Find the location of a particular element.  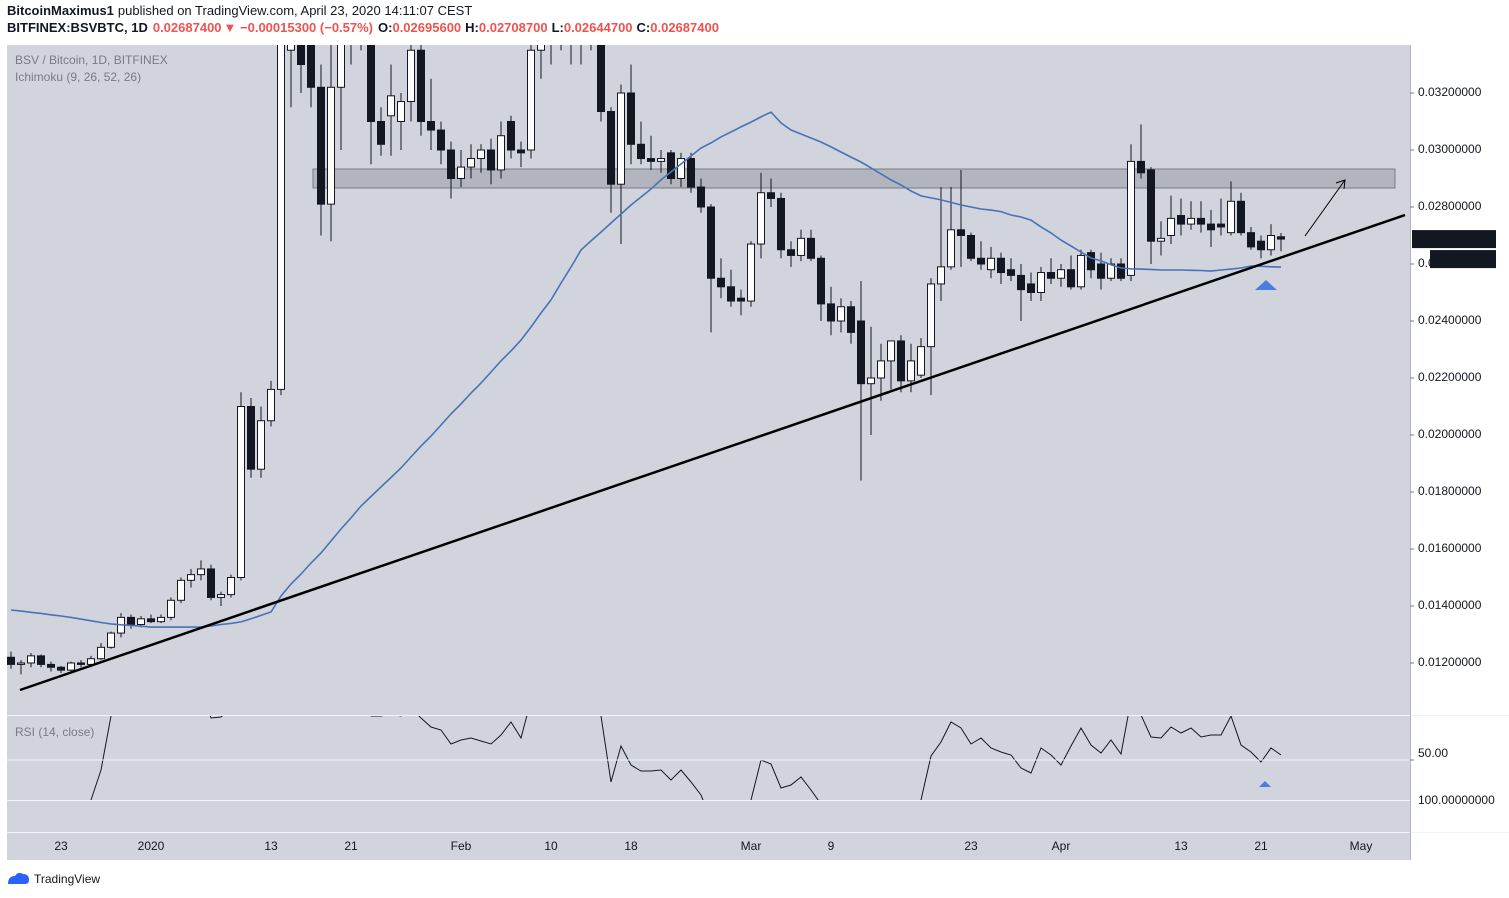

marker-triangle is located at coordinates (1265, 784).